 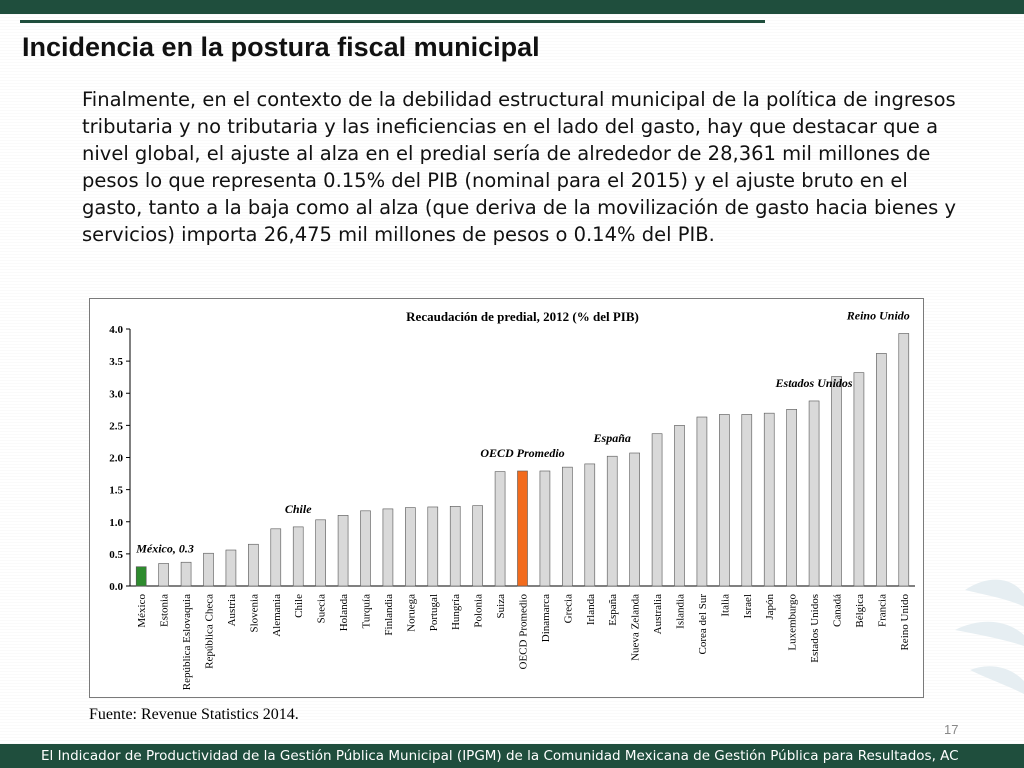 I want to click on bar-polonia, so click(x=477, y=546).